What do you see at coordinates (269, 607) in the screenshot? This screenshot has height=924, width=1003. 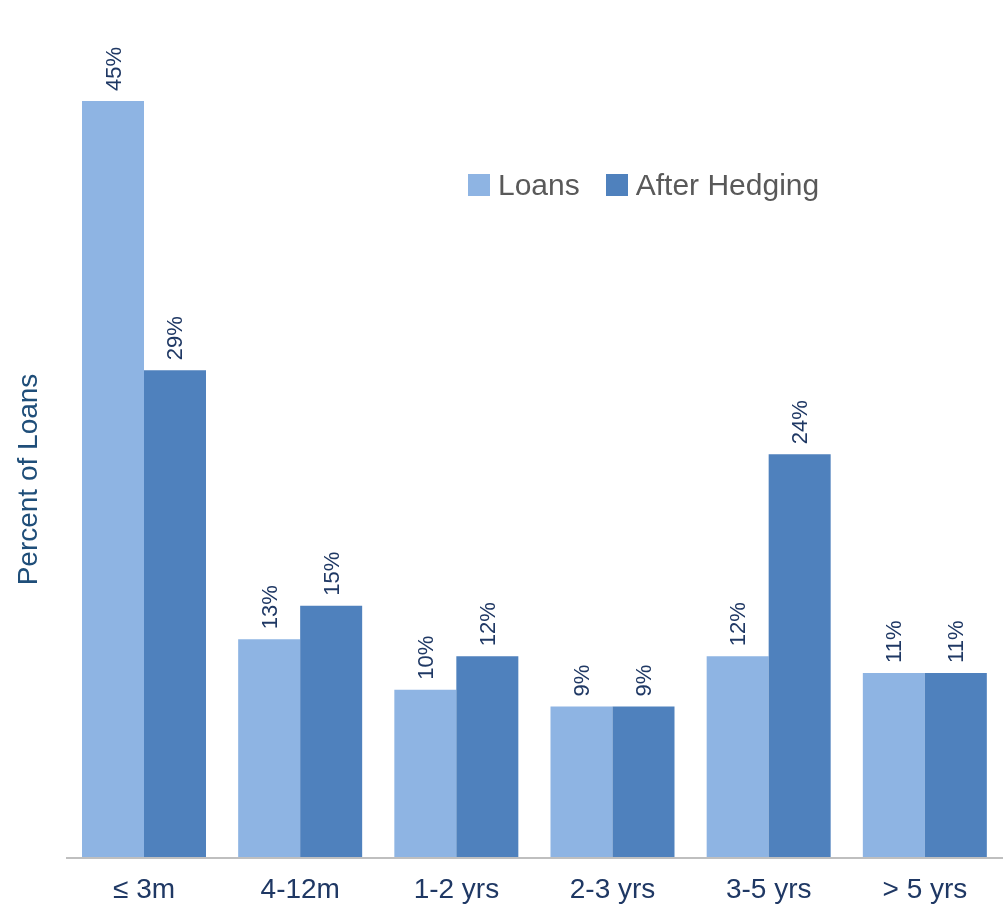 I see `data-label: 13%` at bounding box center [269, 607].